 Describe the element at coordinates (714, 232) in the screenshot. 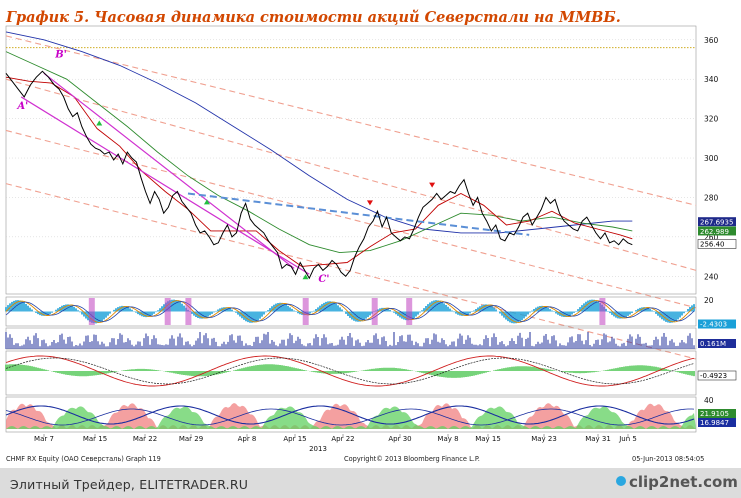

I see `value-tag-label: 262.989` at that location.